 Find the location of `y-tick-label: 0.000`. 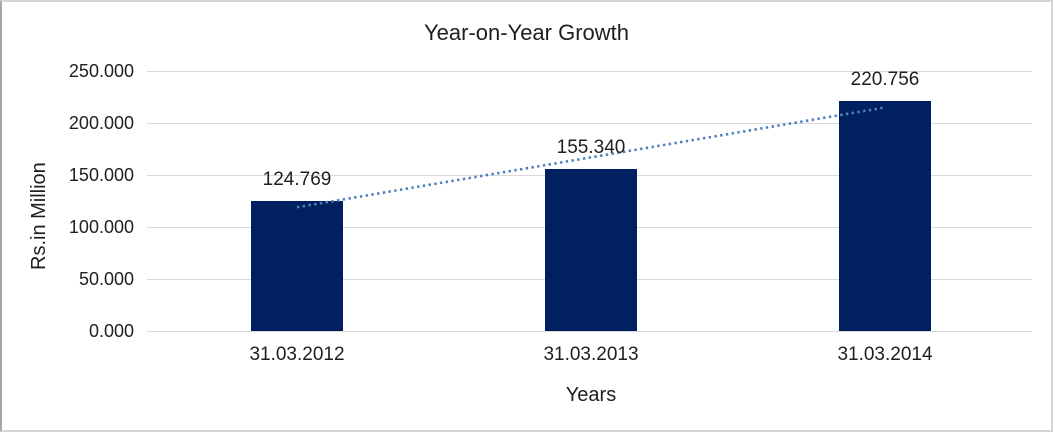

y-tick-label: 0.000 is located at coordinates (111, 331).